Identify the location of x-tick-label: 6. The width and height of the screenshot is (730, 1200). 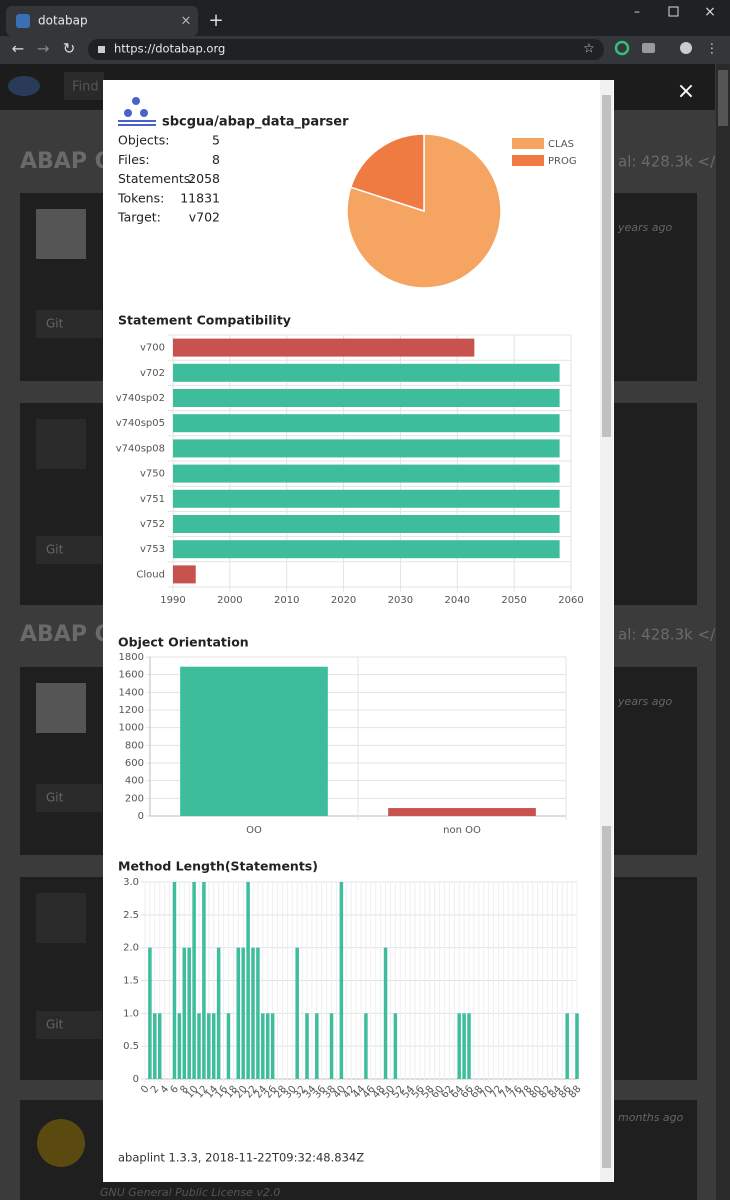
(175, 1090).